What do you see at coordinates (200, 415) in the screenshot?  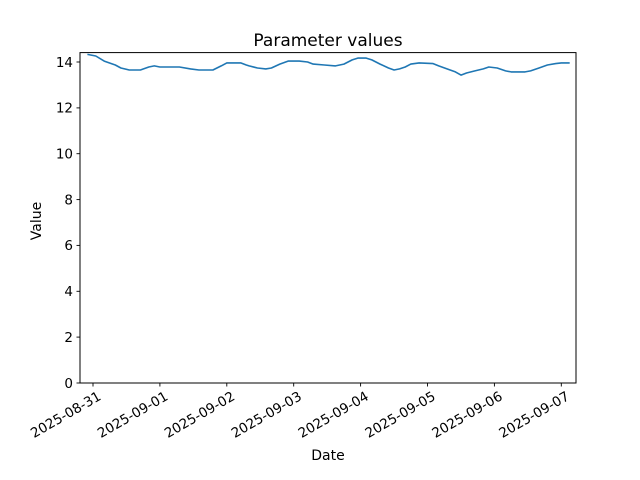 I see `x-tick-label: 2025-09-02` at bounding box center [200, 415].